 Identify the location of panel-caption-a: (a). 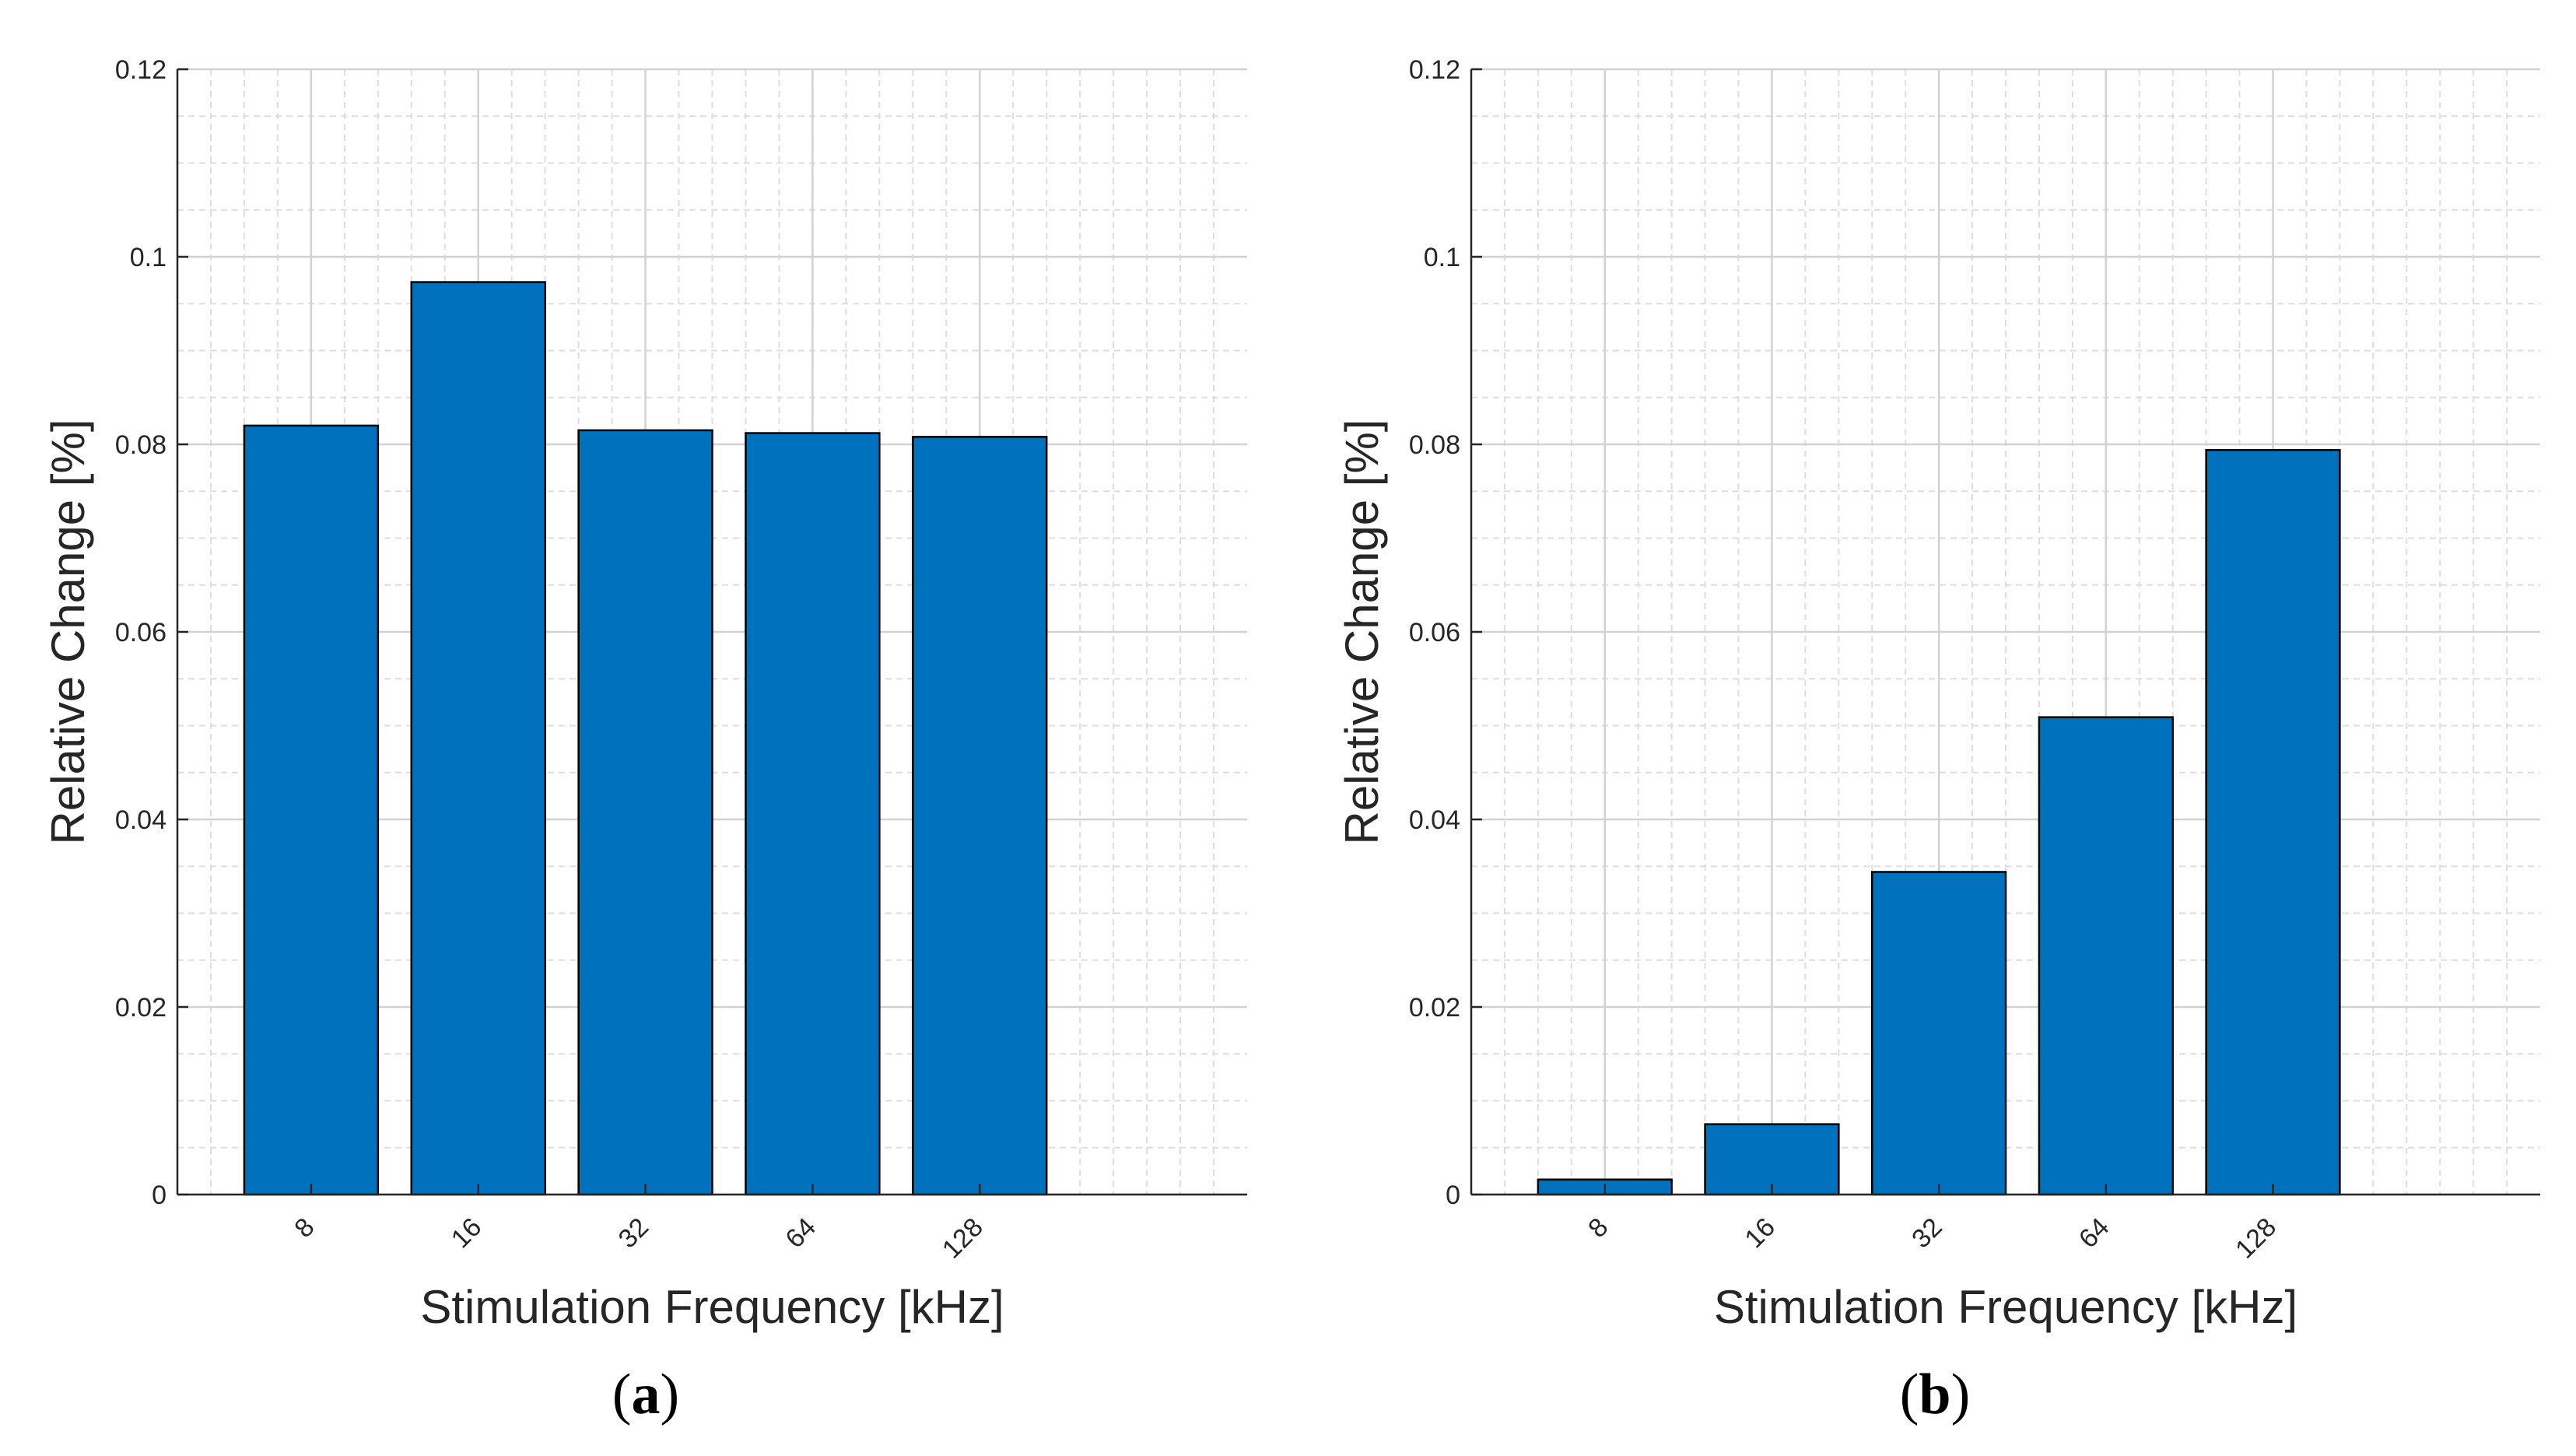
(645, 1395).